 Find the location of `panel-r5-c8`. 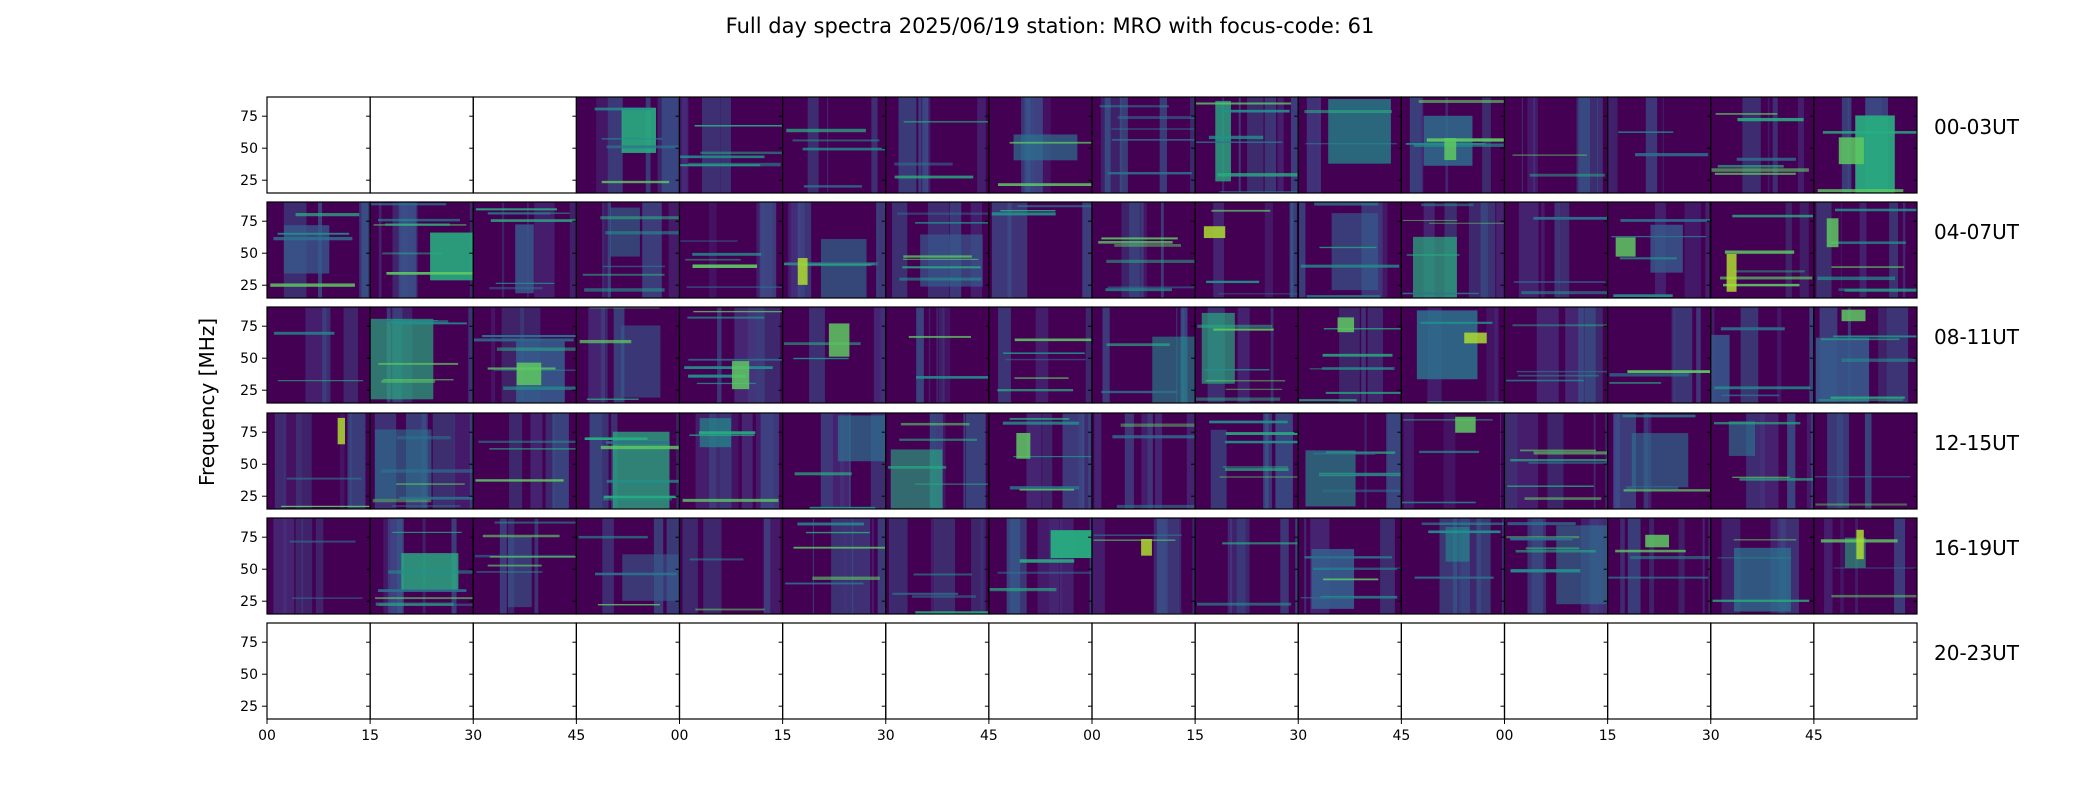

panel-r5-c8 is located at coordinates (1143, 671).